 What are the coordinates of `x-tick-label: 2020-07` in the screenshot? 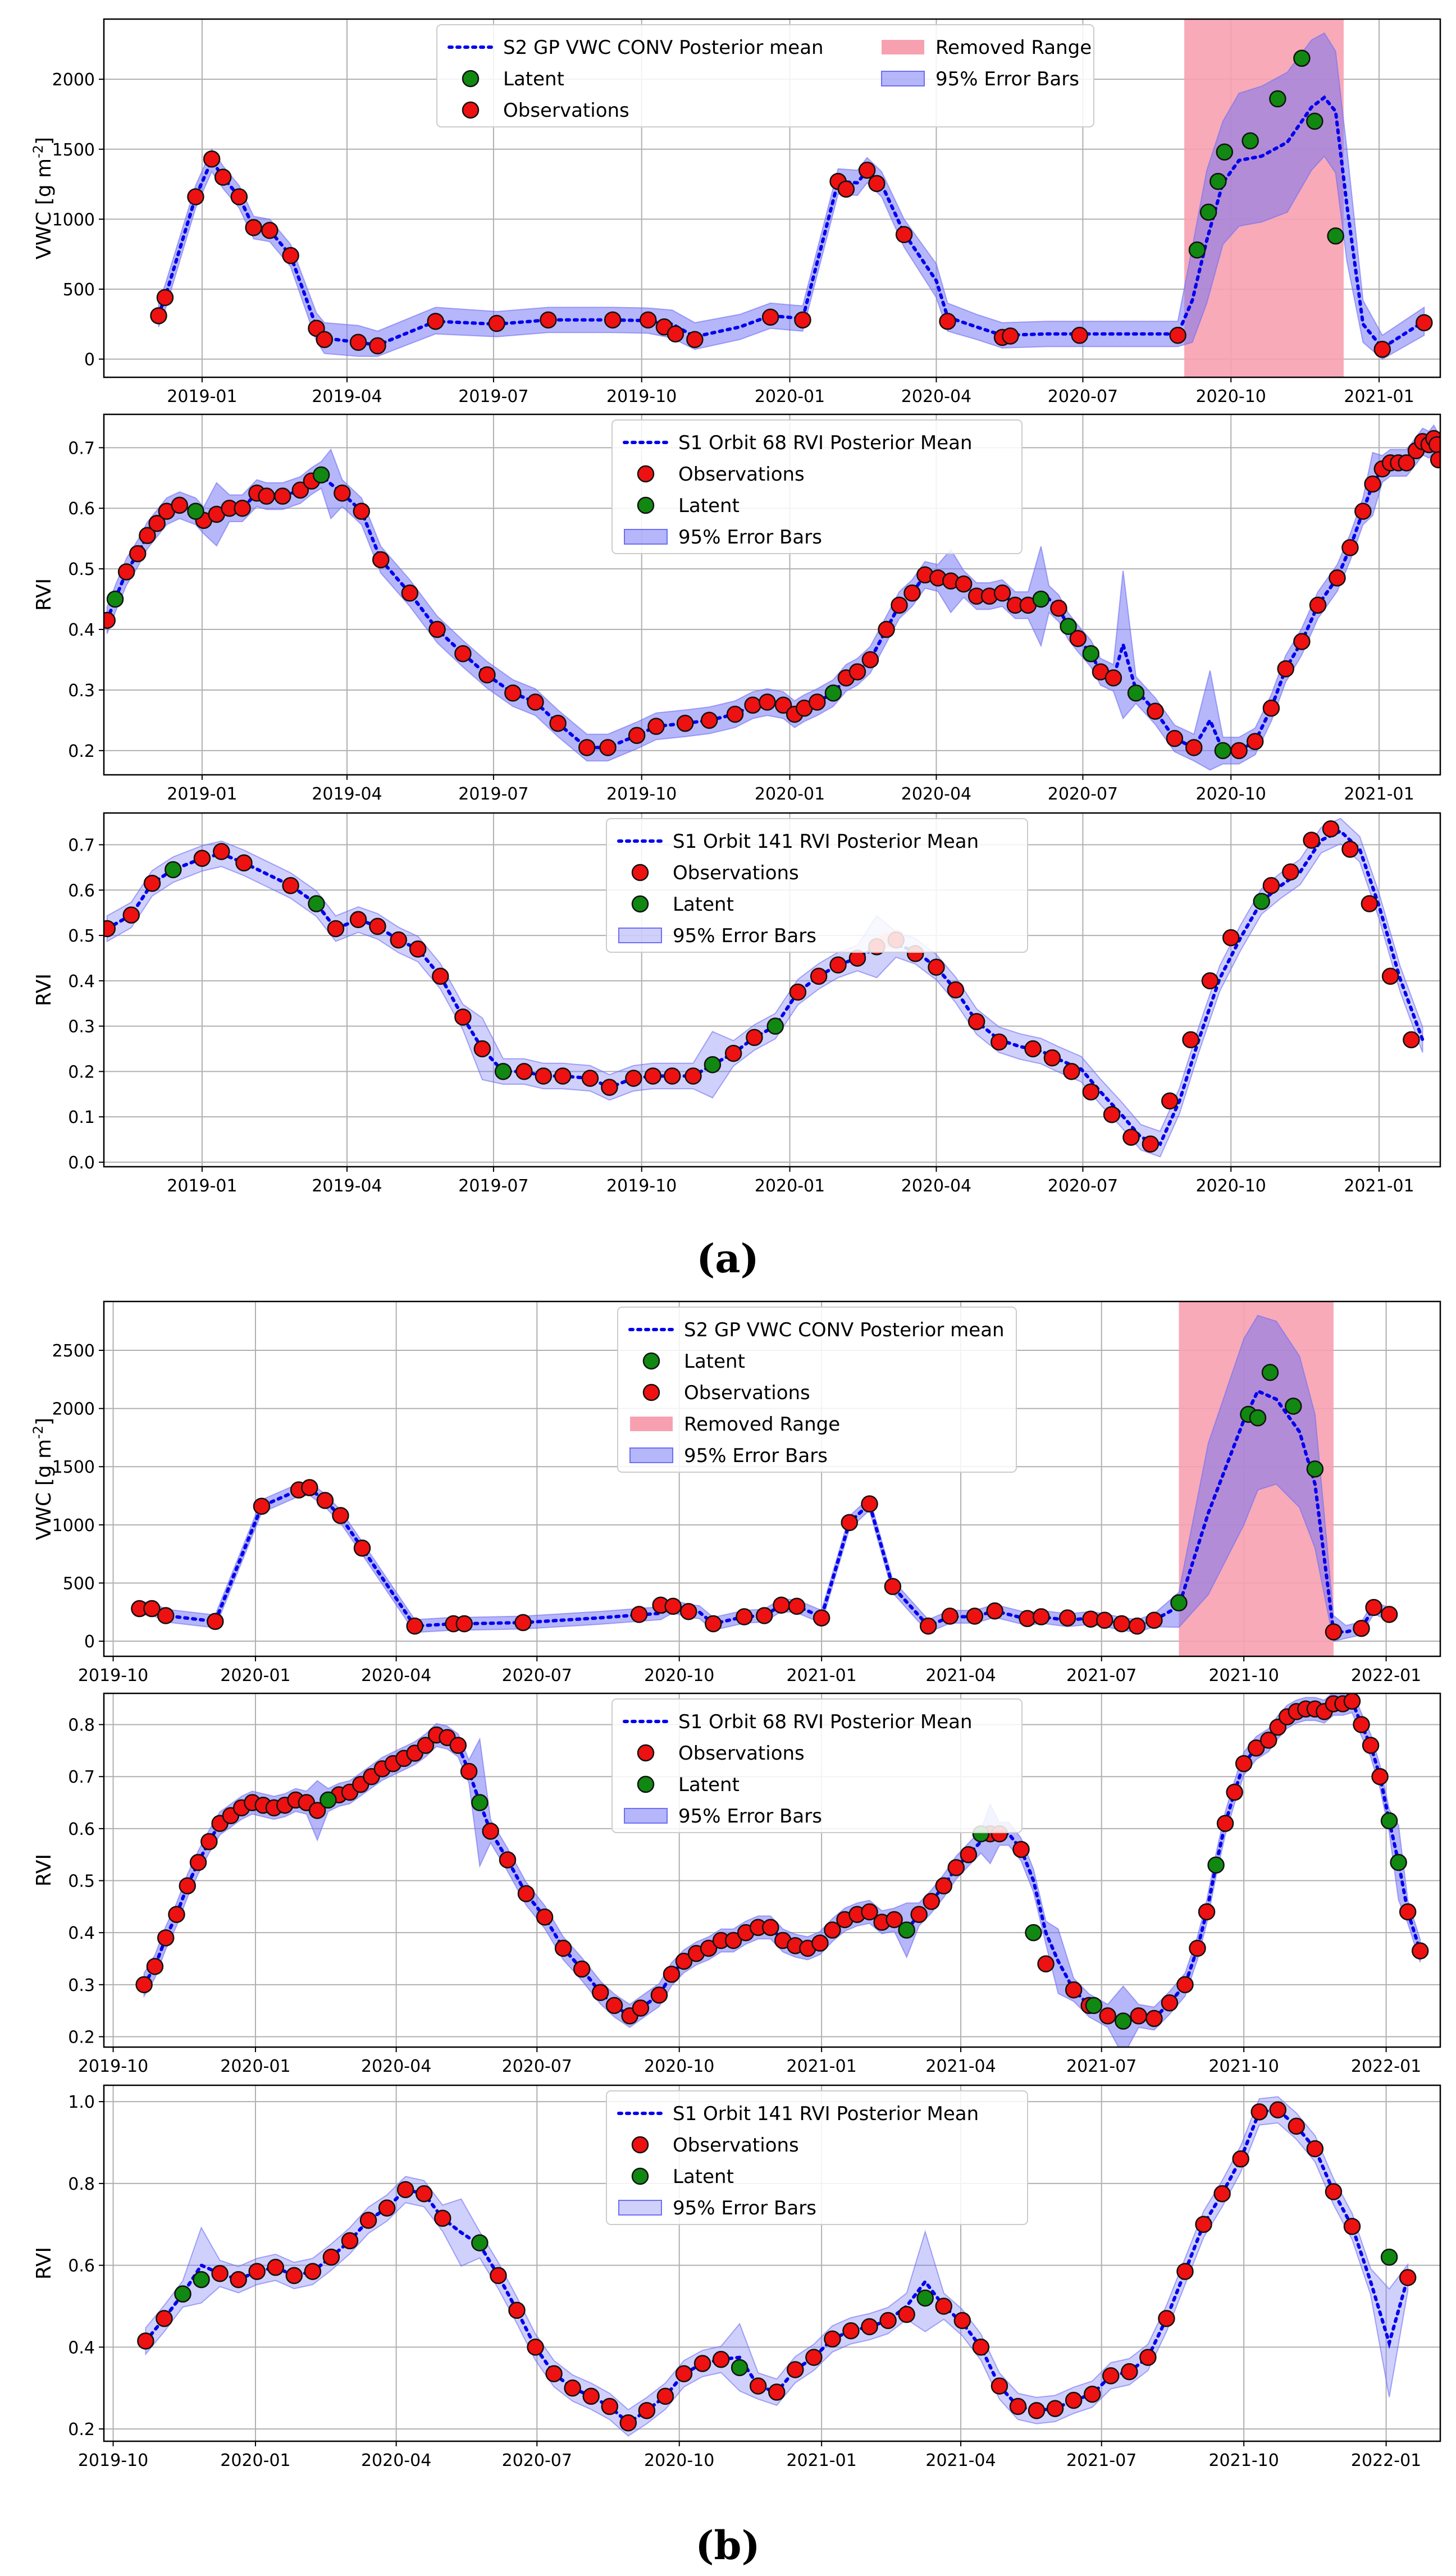 It's located at (537, 1676).